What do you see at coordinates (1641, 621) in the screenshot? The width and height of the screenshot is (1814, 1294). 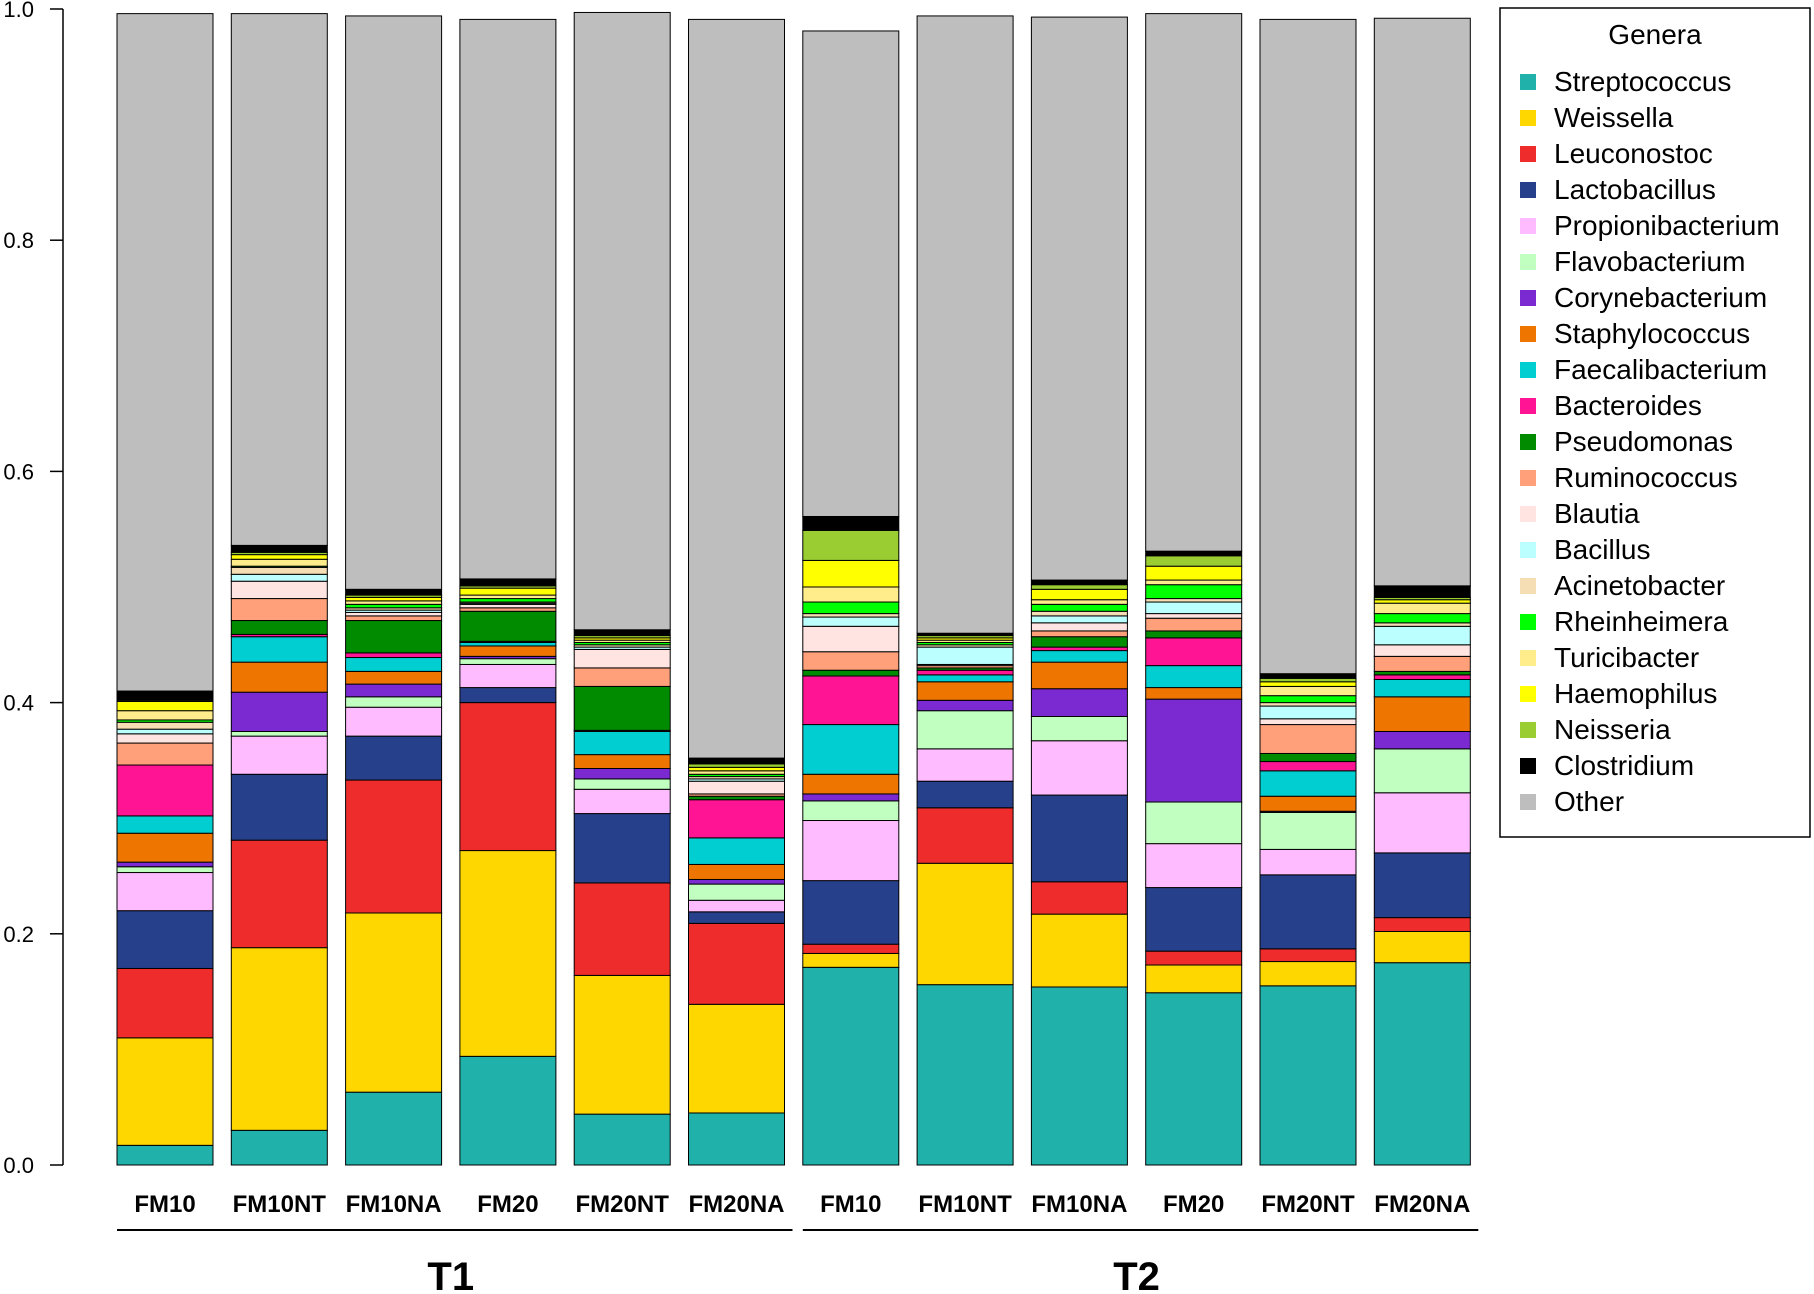 I see `legend-label: Rheinheimera` at bounding box center [1641, 621].